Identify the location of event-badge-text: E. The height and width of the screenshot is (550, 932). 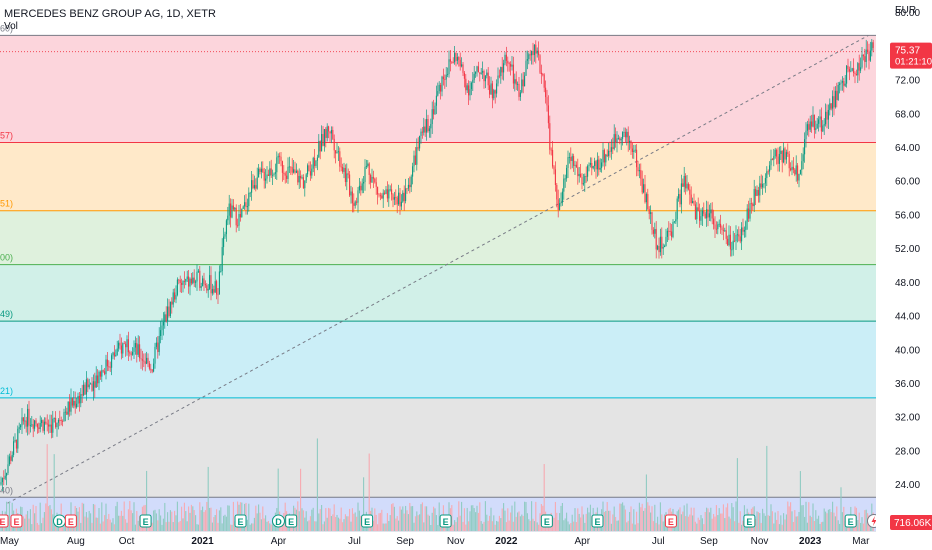
(547, 522).